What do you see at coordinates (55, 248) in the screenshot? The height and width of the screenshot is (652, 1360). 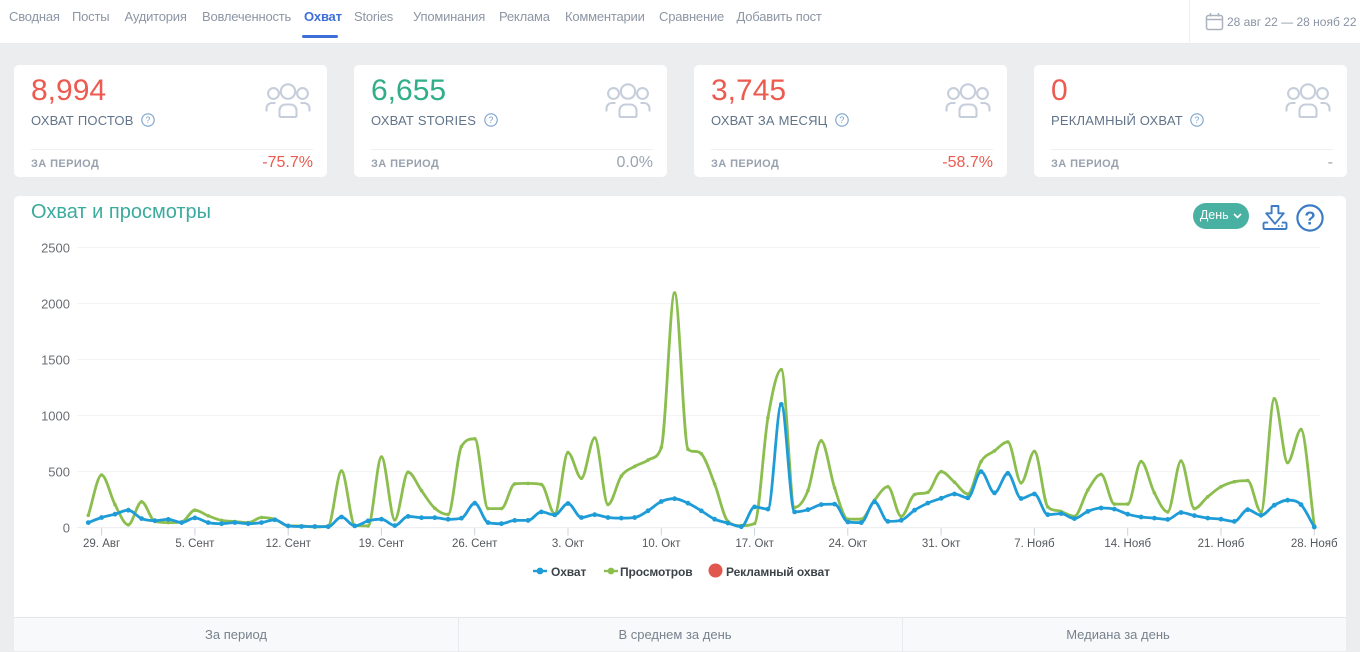 I see `svg-text: 2500` at bounding box center [55, 248].